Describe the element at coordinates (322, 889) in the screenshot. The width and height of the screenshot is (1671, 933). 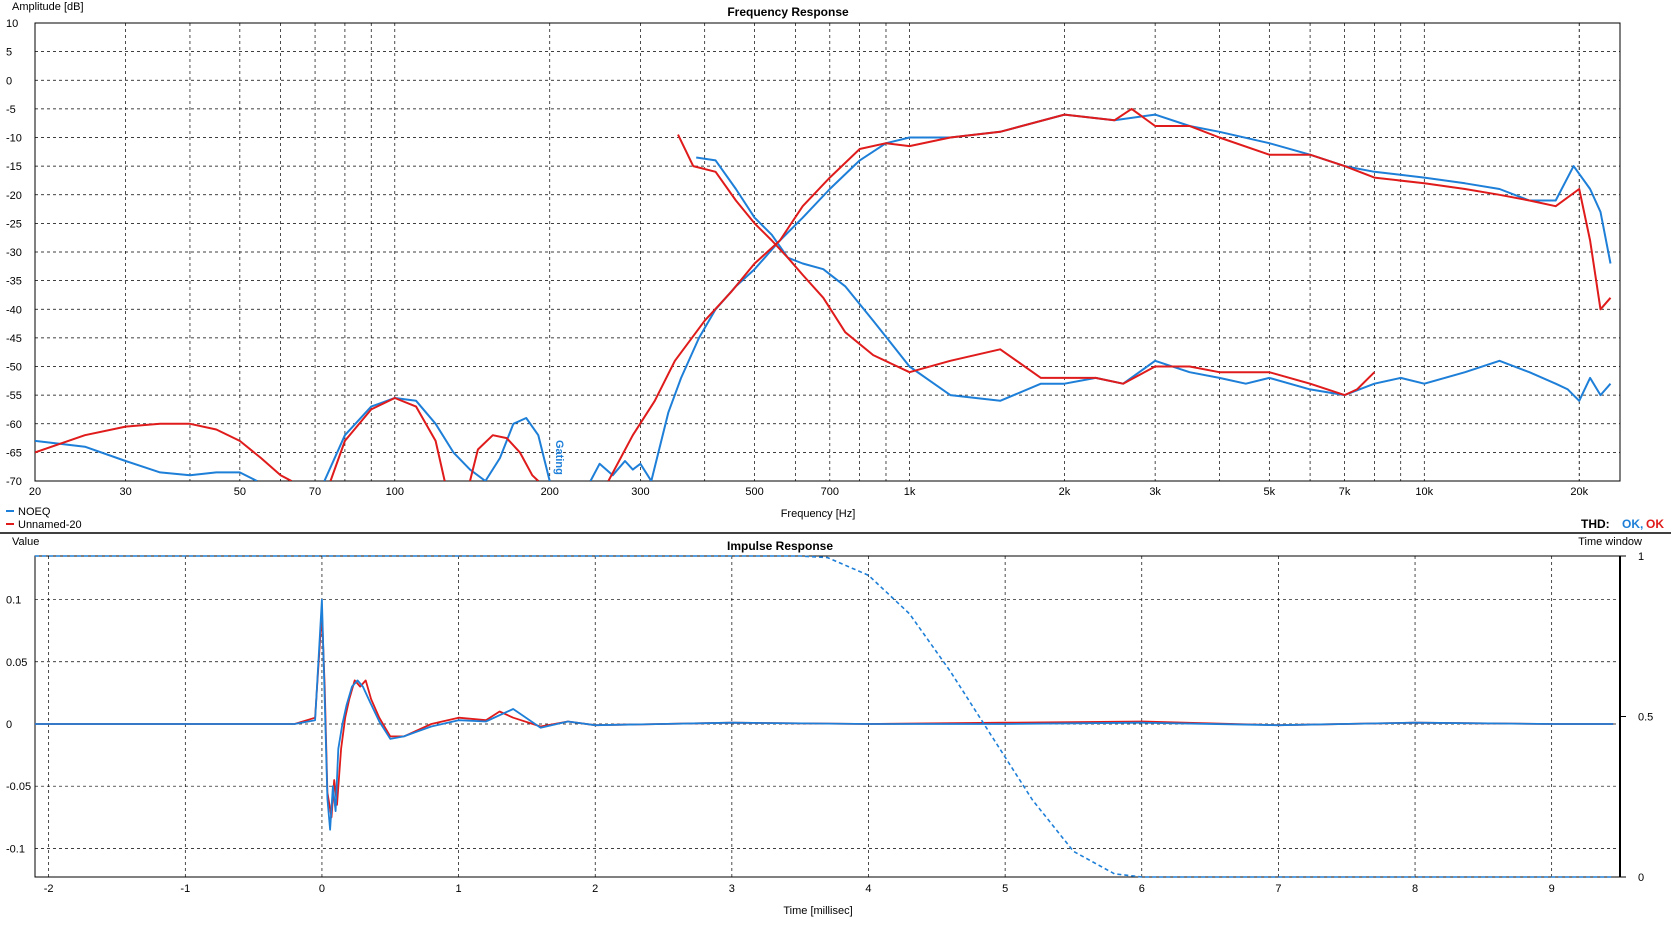
I see `ir-xtick-label: 0` at that location.